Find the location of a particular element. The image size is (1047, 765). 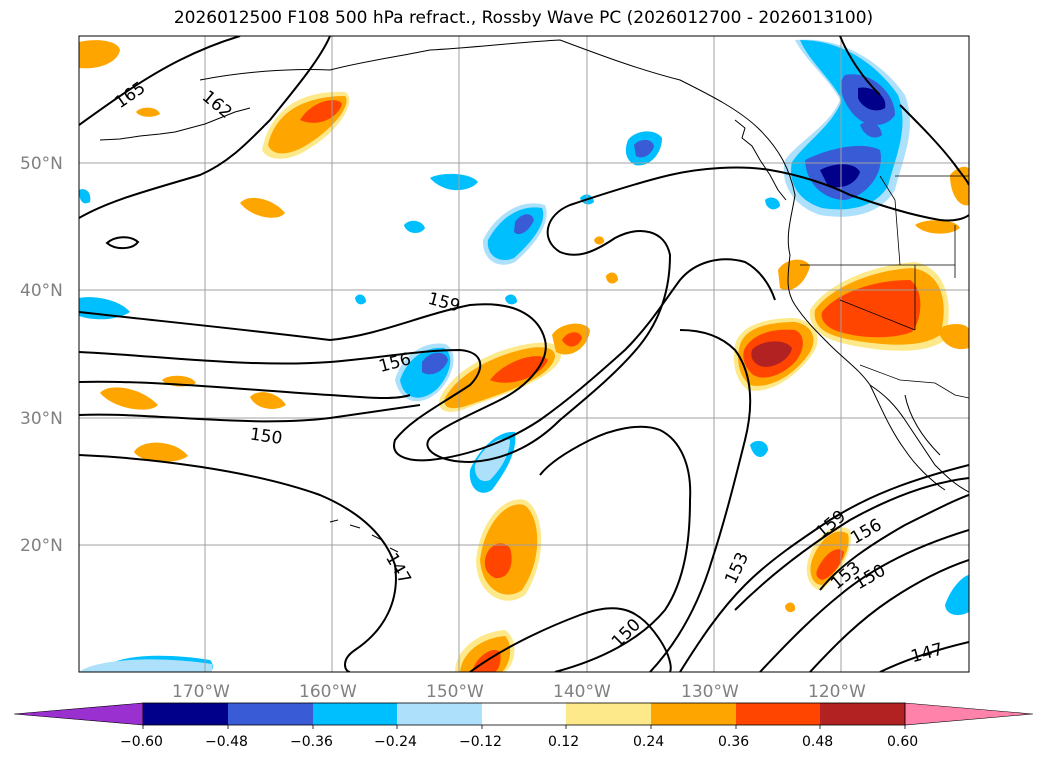

contour-label: 156 is located at coordinates (866, 532).